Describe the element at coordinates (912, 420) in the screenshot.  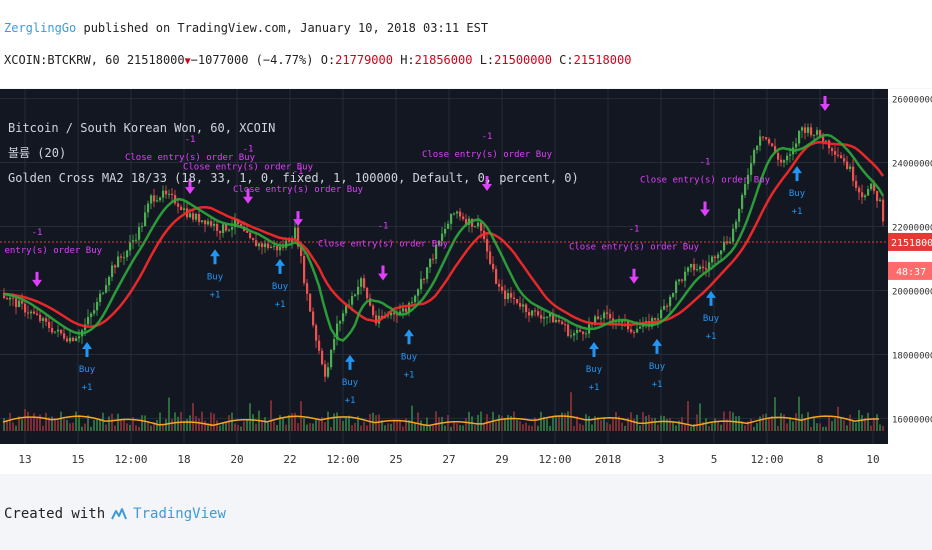
I see `y-tick-label: 16000000` at that location.